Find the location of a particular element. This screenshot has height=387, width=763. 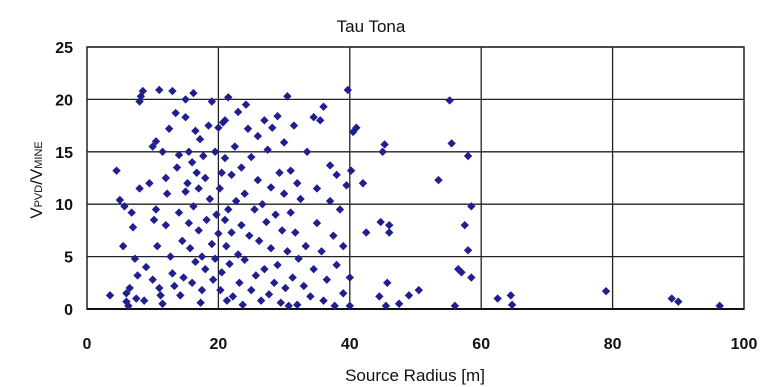

y-axis-label-part: V is located at coordinates (36, 213).